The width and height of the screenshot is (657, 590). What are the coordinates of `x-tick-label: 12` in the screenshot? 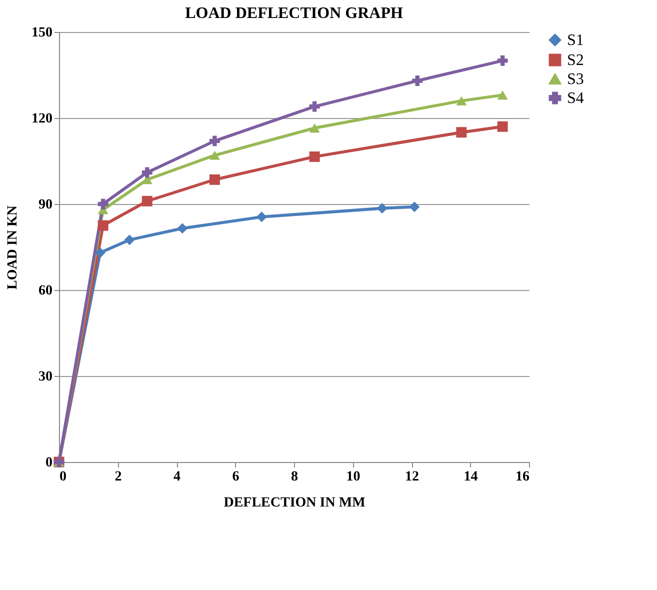 It's located at (412, 477).